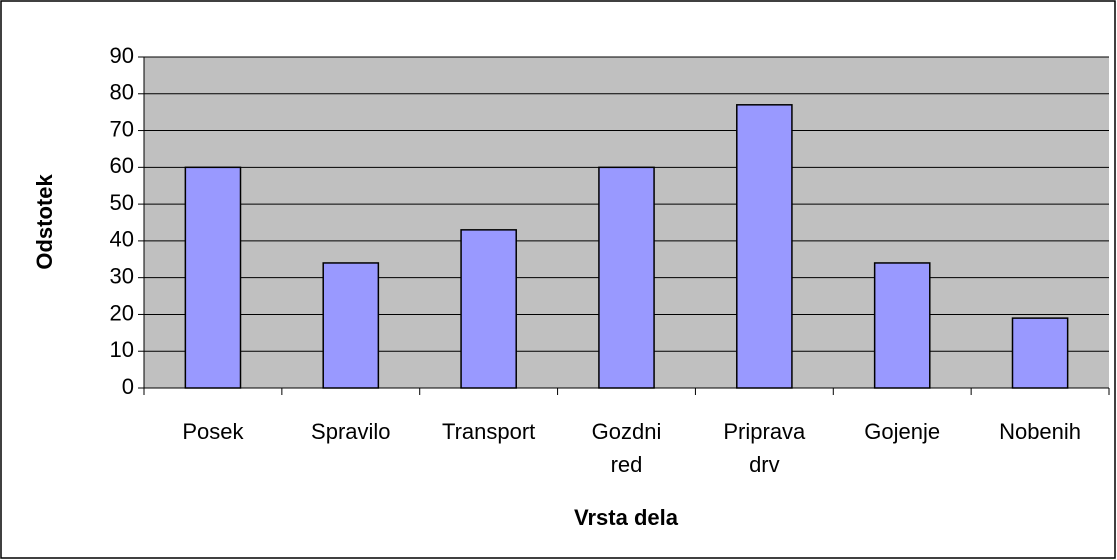  What do you see at coordinates (122, 312) in the screenshot?
I see `y-tick-label: 20` at bounding box center [122, 312].